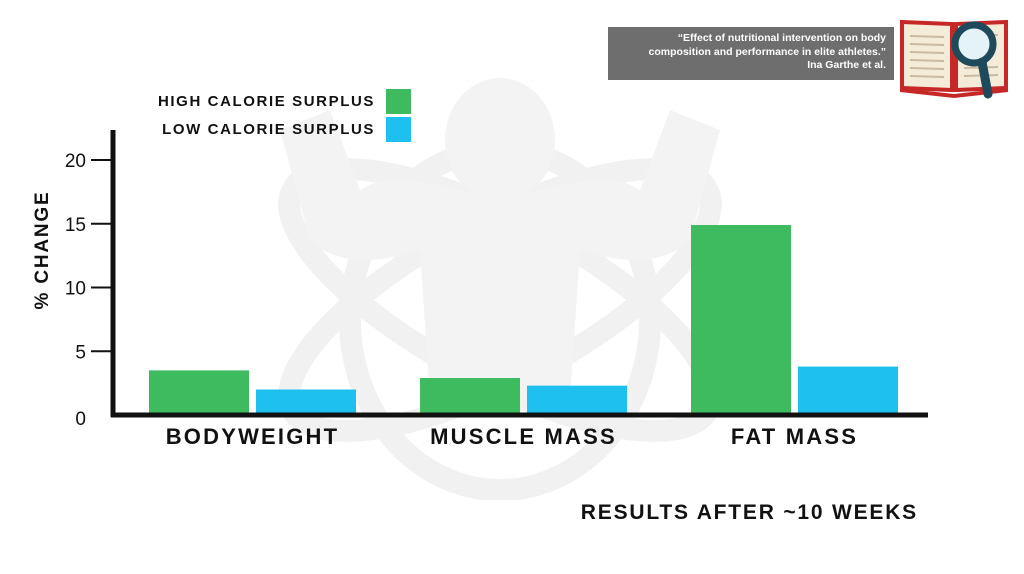  What do you see at coordinates (954, 59) in the screenshot?
I see `book-magnifier-icon` at bounding box center [954, 59].